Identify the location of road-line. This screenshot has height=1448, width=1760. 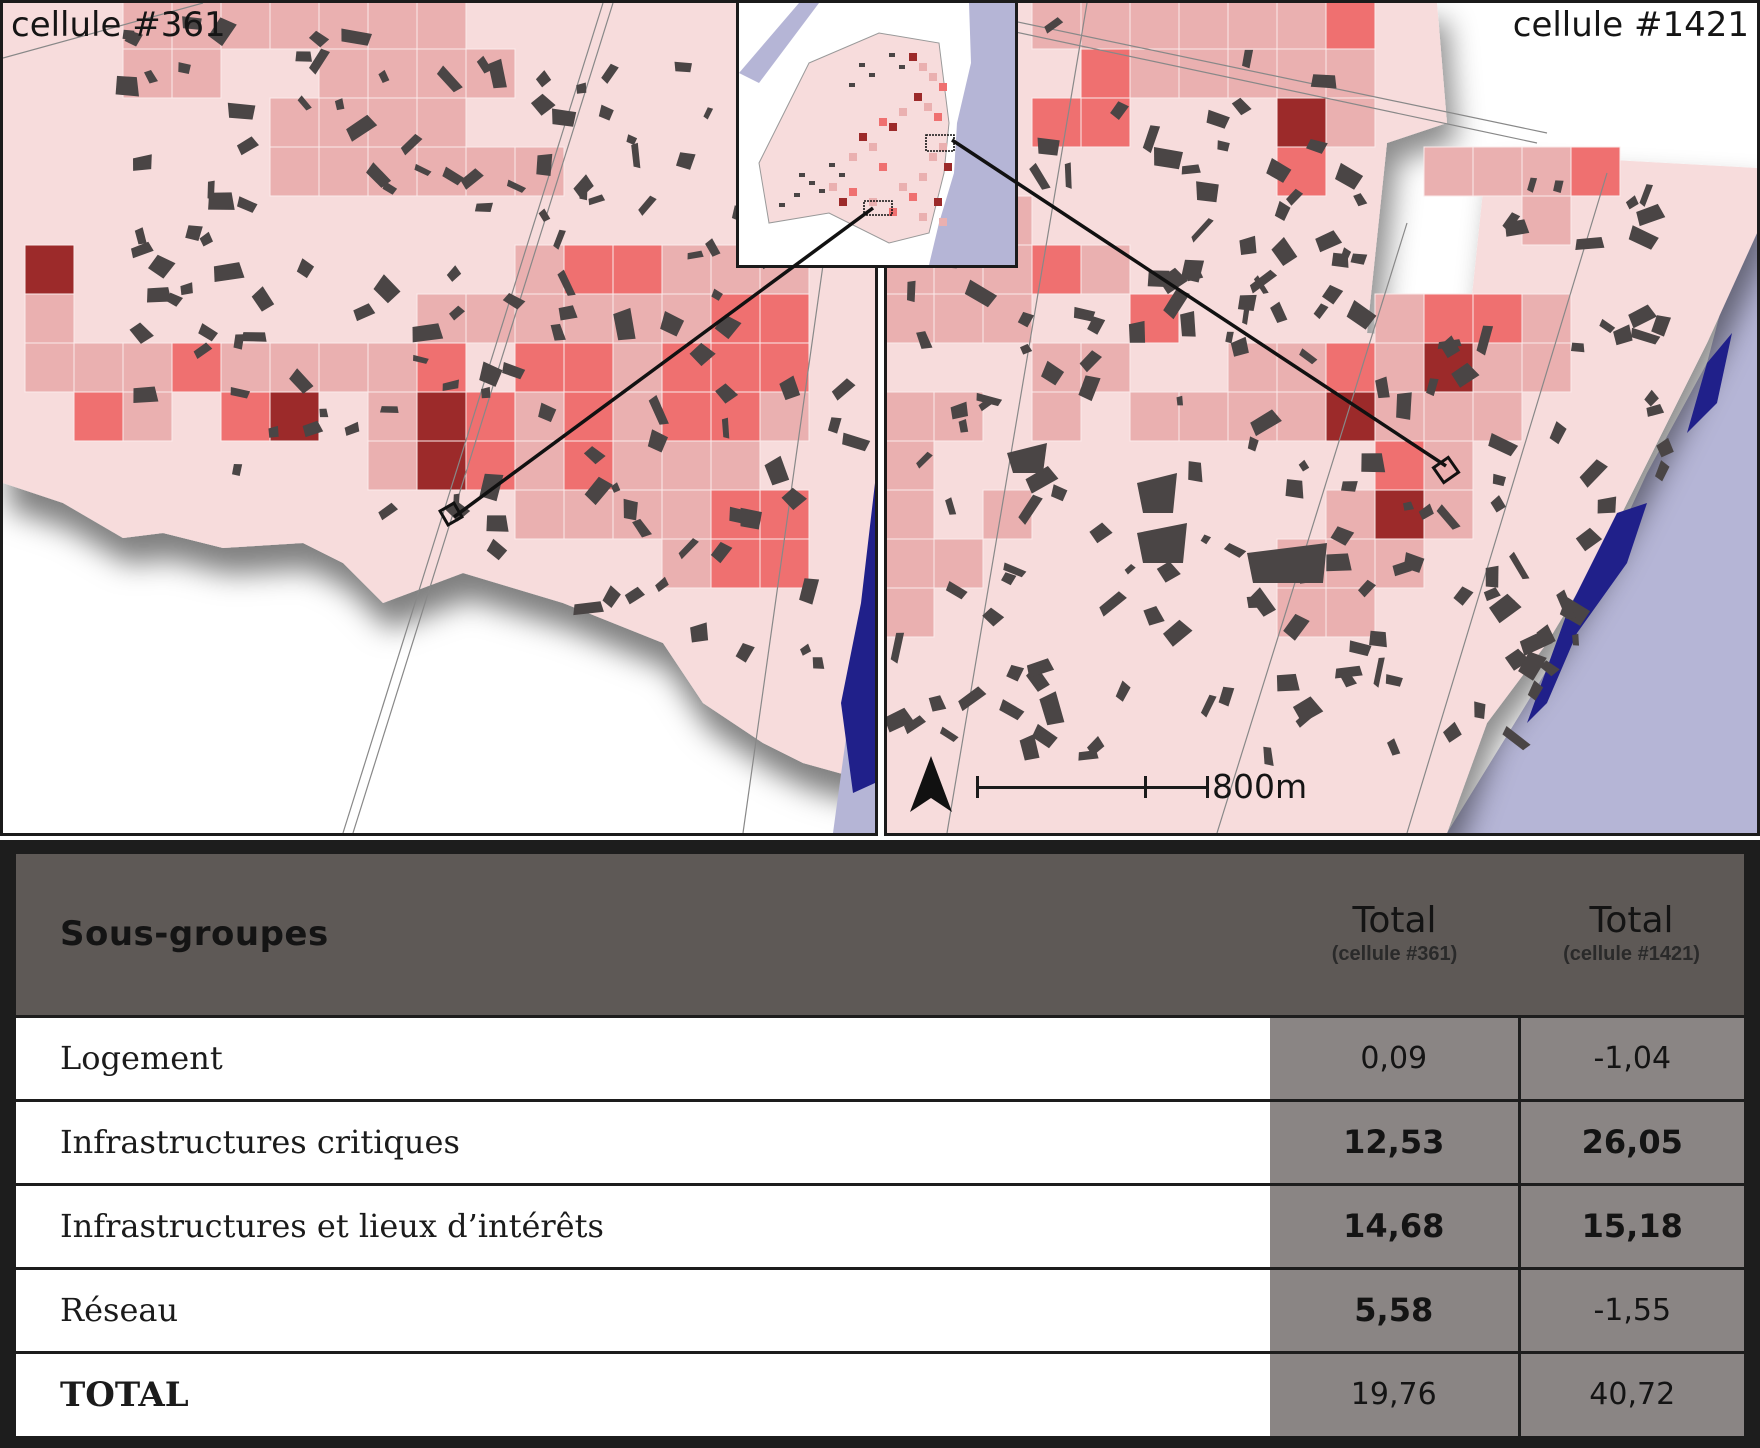
(1227, 77).